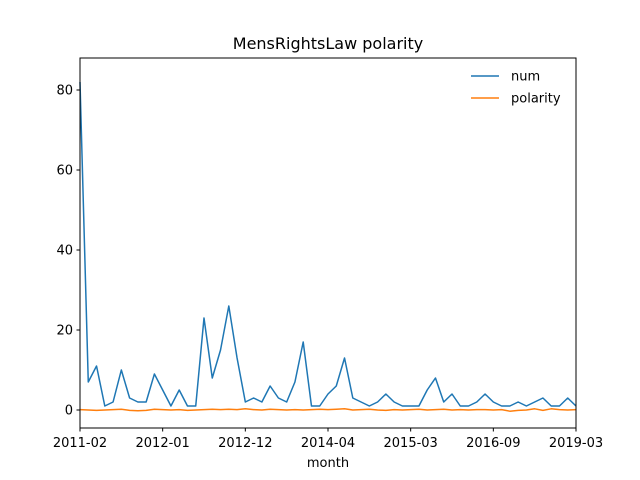 The image size is (640, 480). I want to click on x-axis-label: month, so click(328, 463).